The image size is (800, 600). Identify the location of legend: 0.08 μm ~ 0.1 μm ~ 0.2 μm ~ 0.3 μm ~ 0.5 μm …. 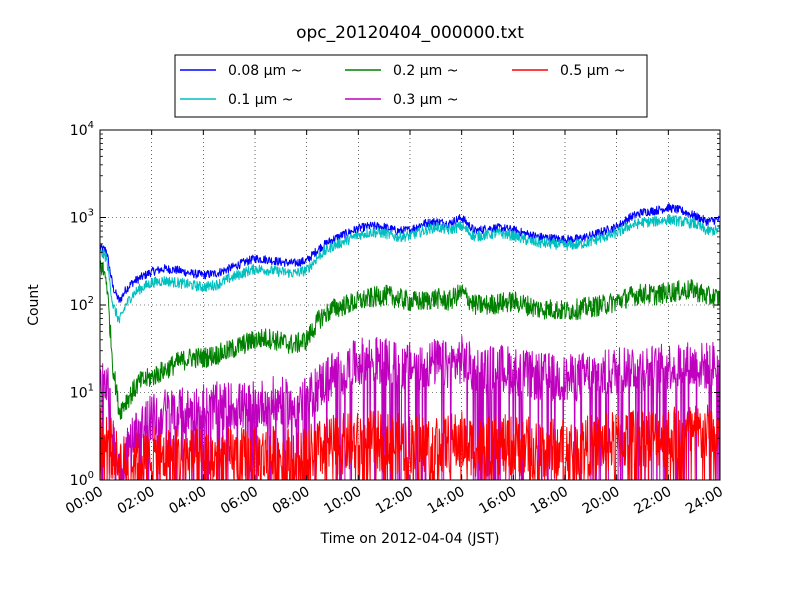
(411, 86).